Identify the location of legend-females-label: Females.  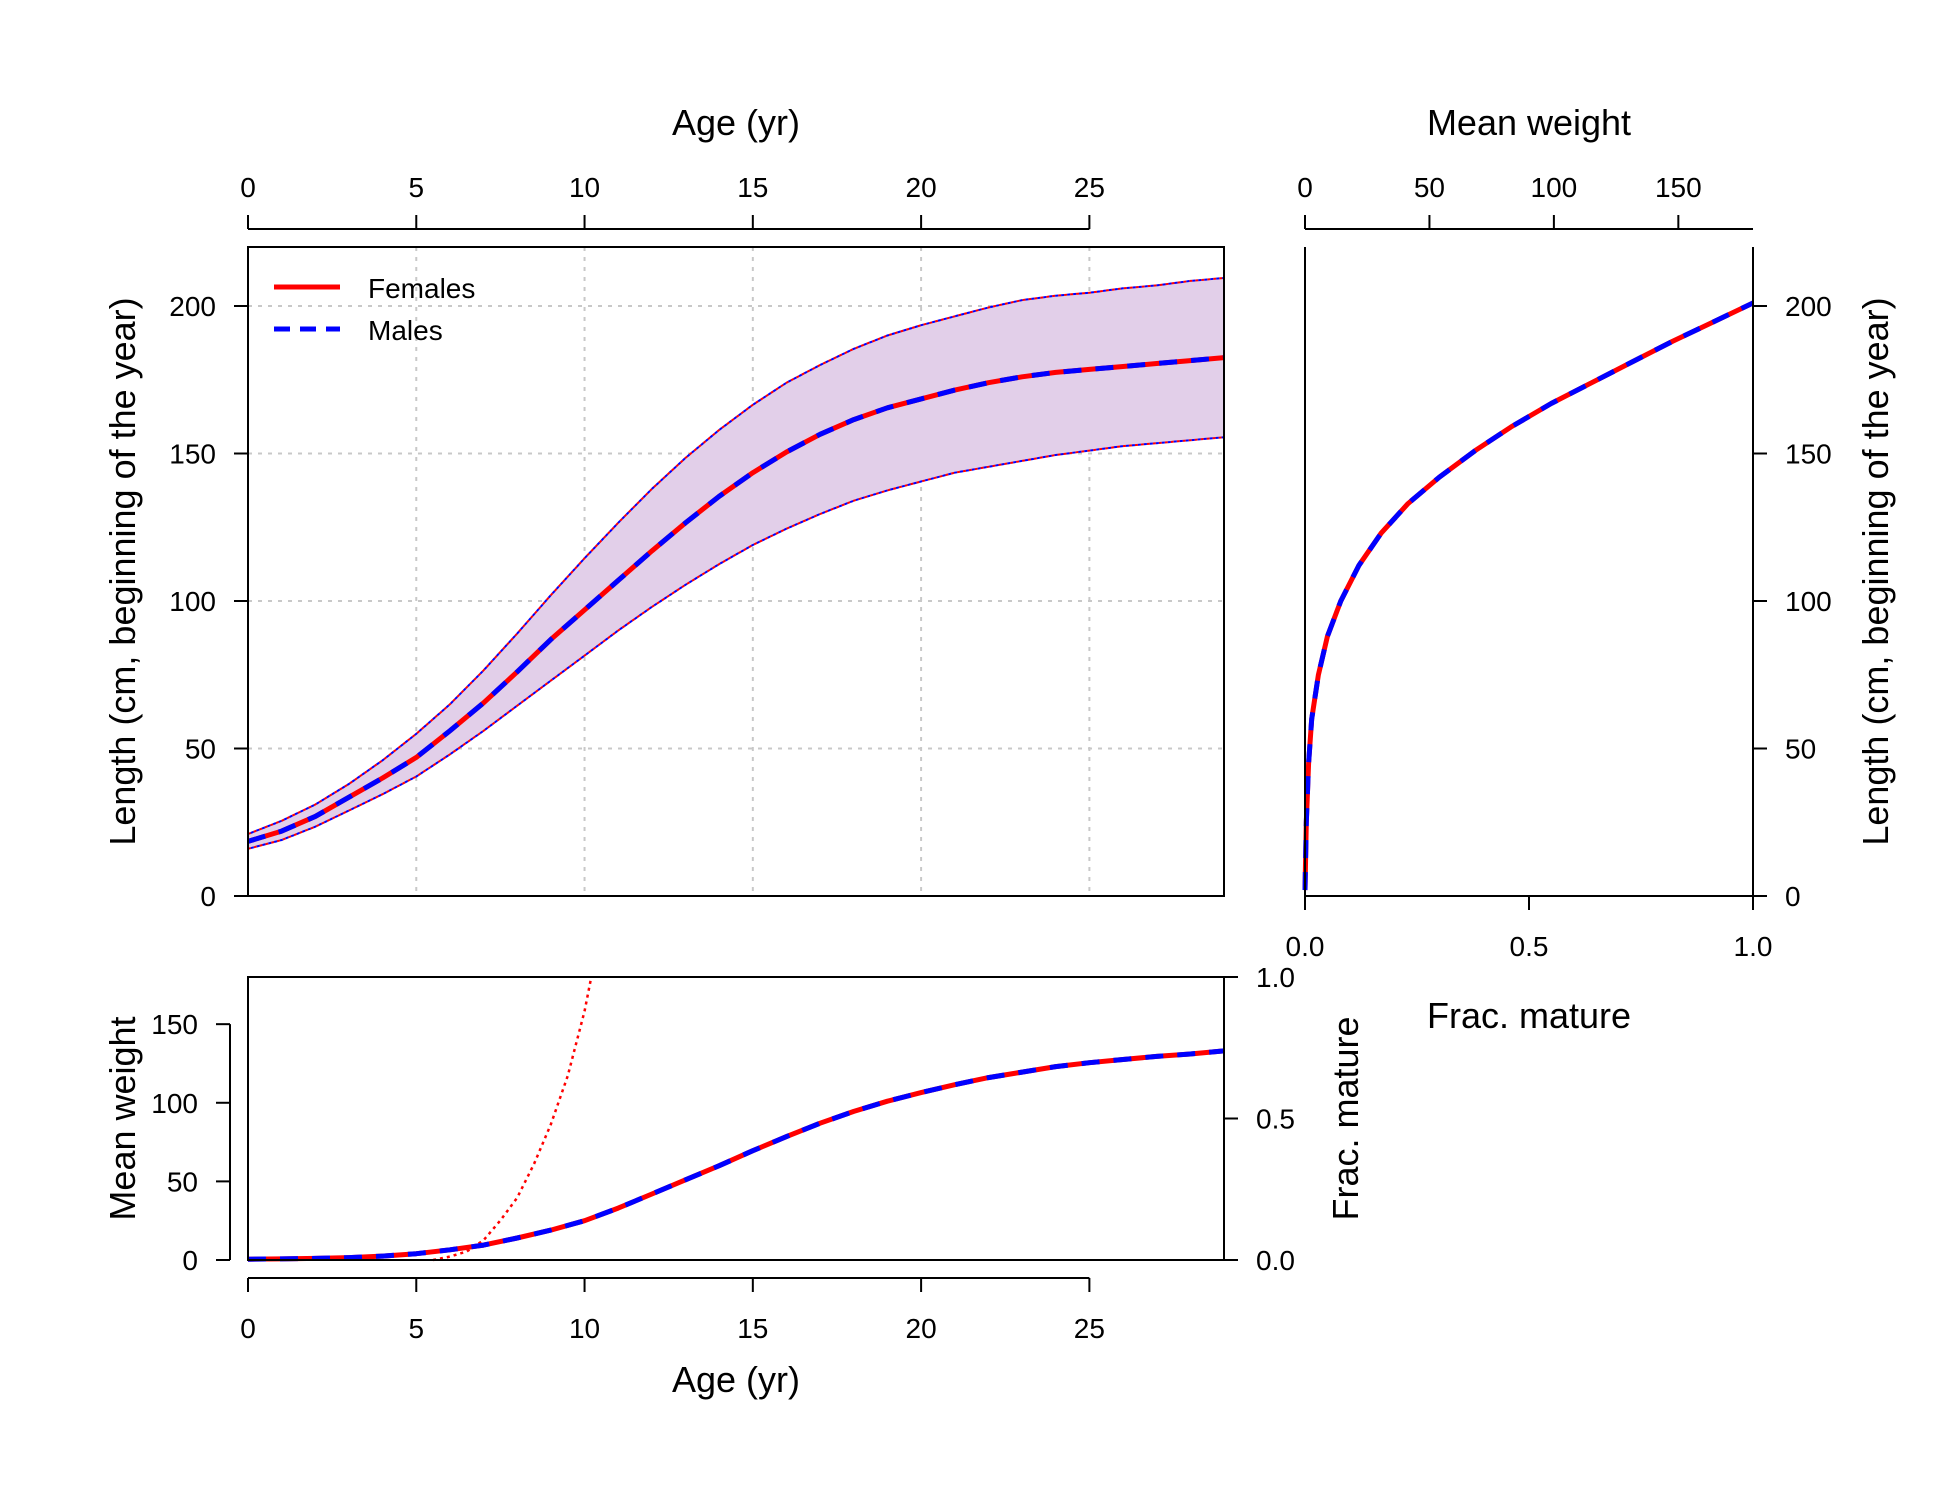
(421, 288).